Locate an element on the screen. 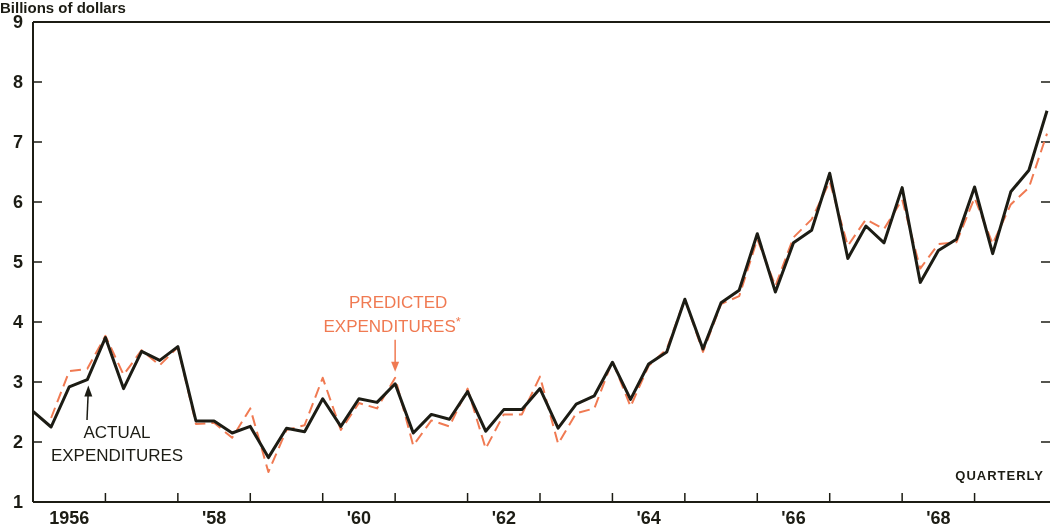 Image resolution: width=1056 pixels, height=527 pixels. x-tick-label: '58 is located at coordinates (214, 517).